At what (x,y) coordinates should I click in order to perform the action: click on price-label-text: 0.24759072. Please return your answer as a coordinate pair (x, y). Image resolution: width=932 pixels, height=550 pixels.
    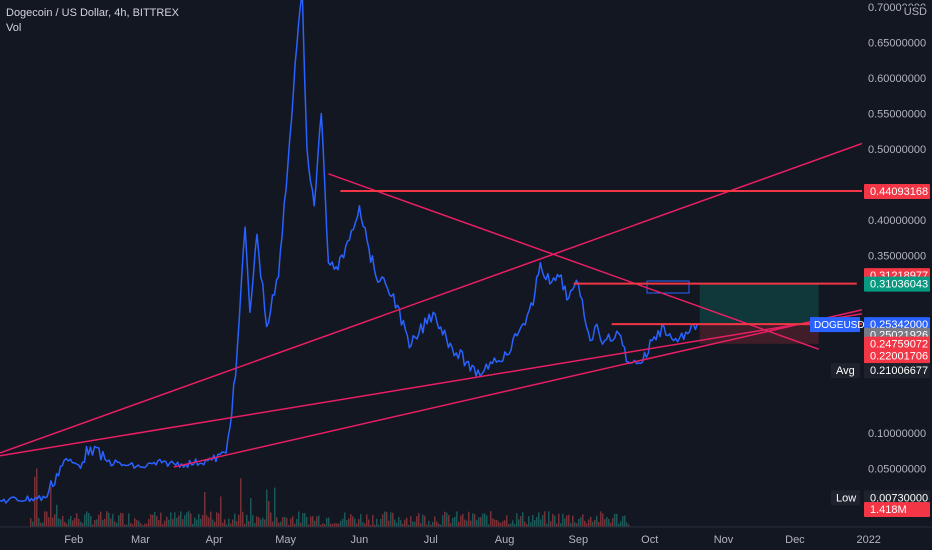
    Looking at the image, I should click on (899, 345).